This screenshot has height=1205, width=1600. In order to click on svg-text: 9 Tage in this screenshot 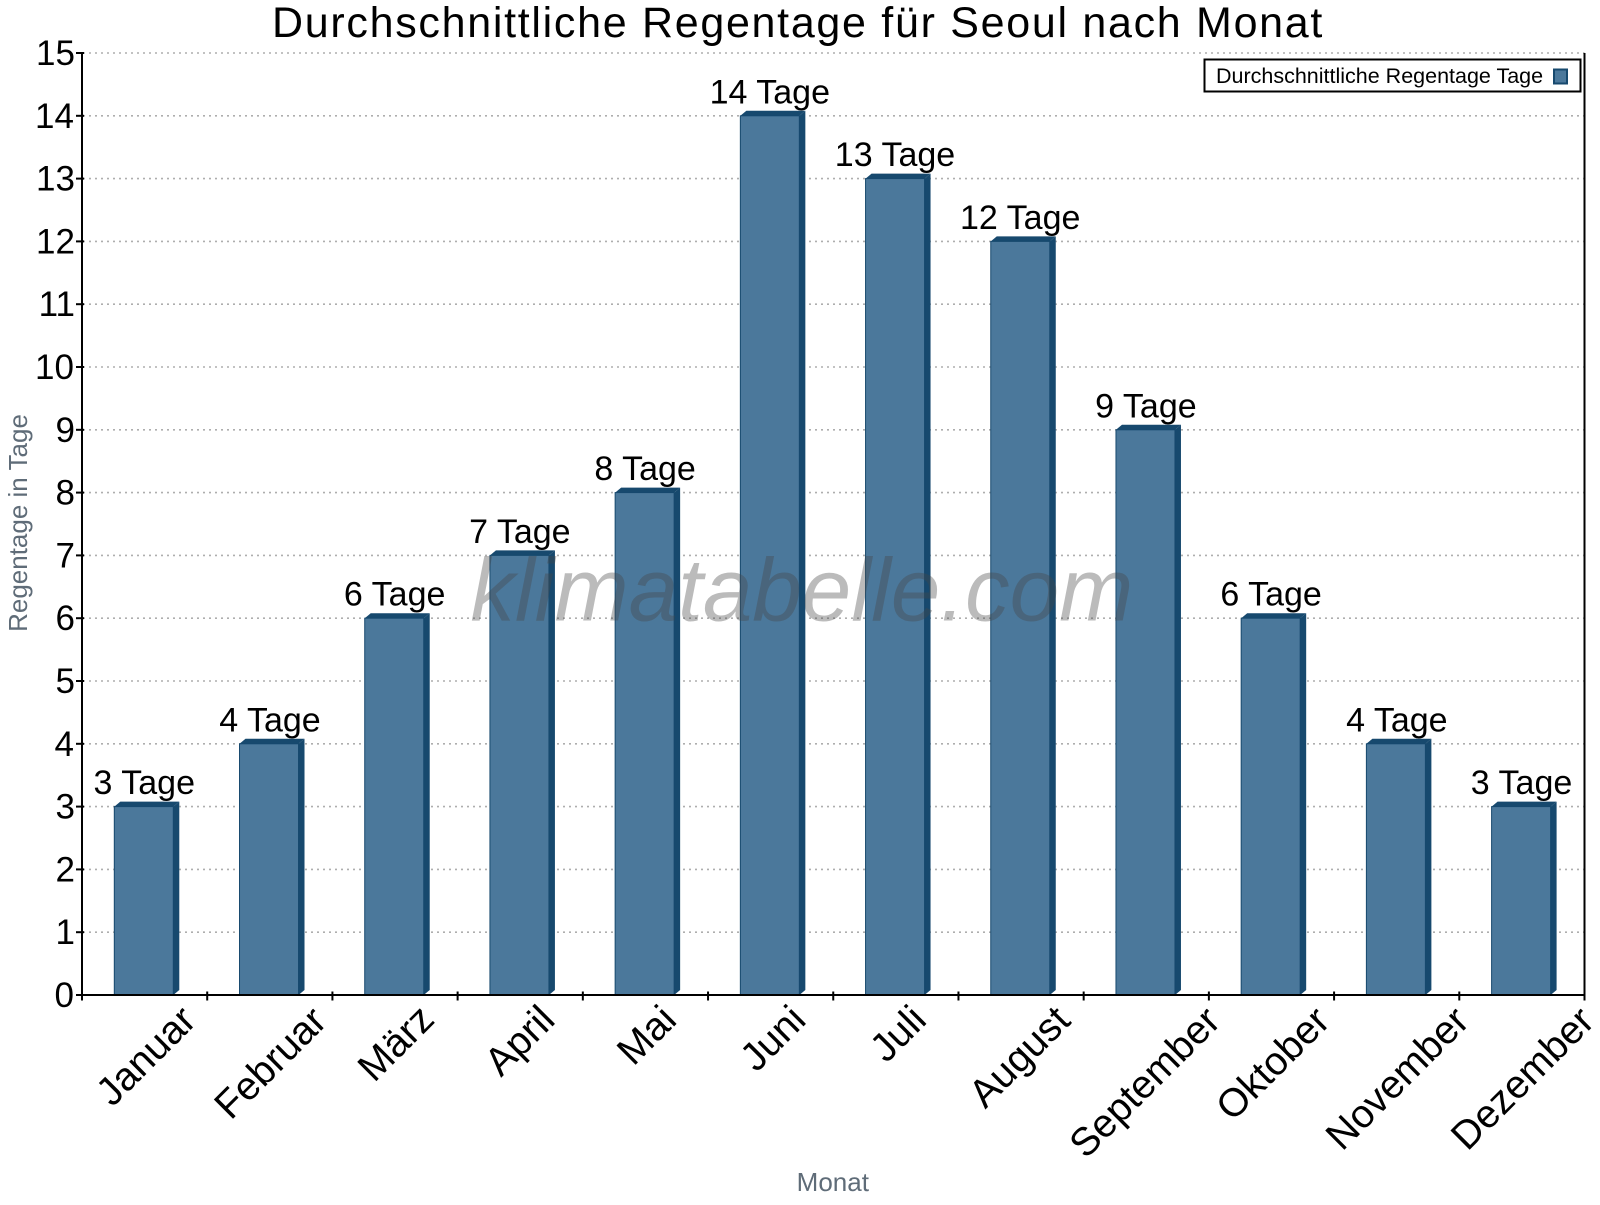, I will do `click(1145, 406)`.